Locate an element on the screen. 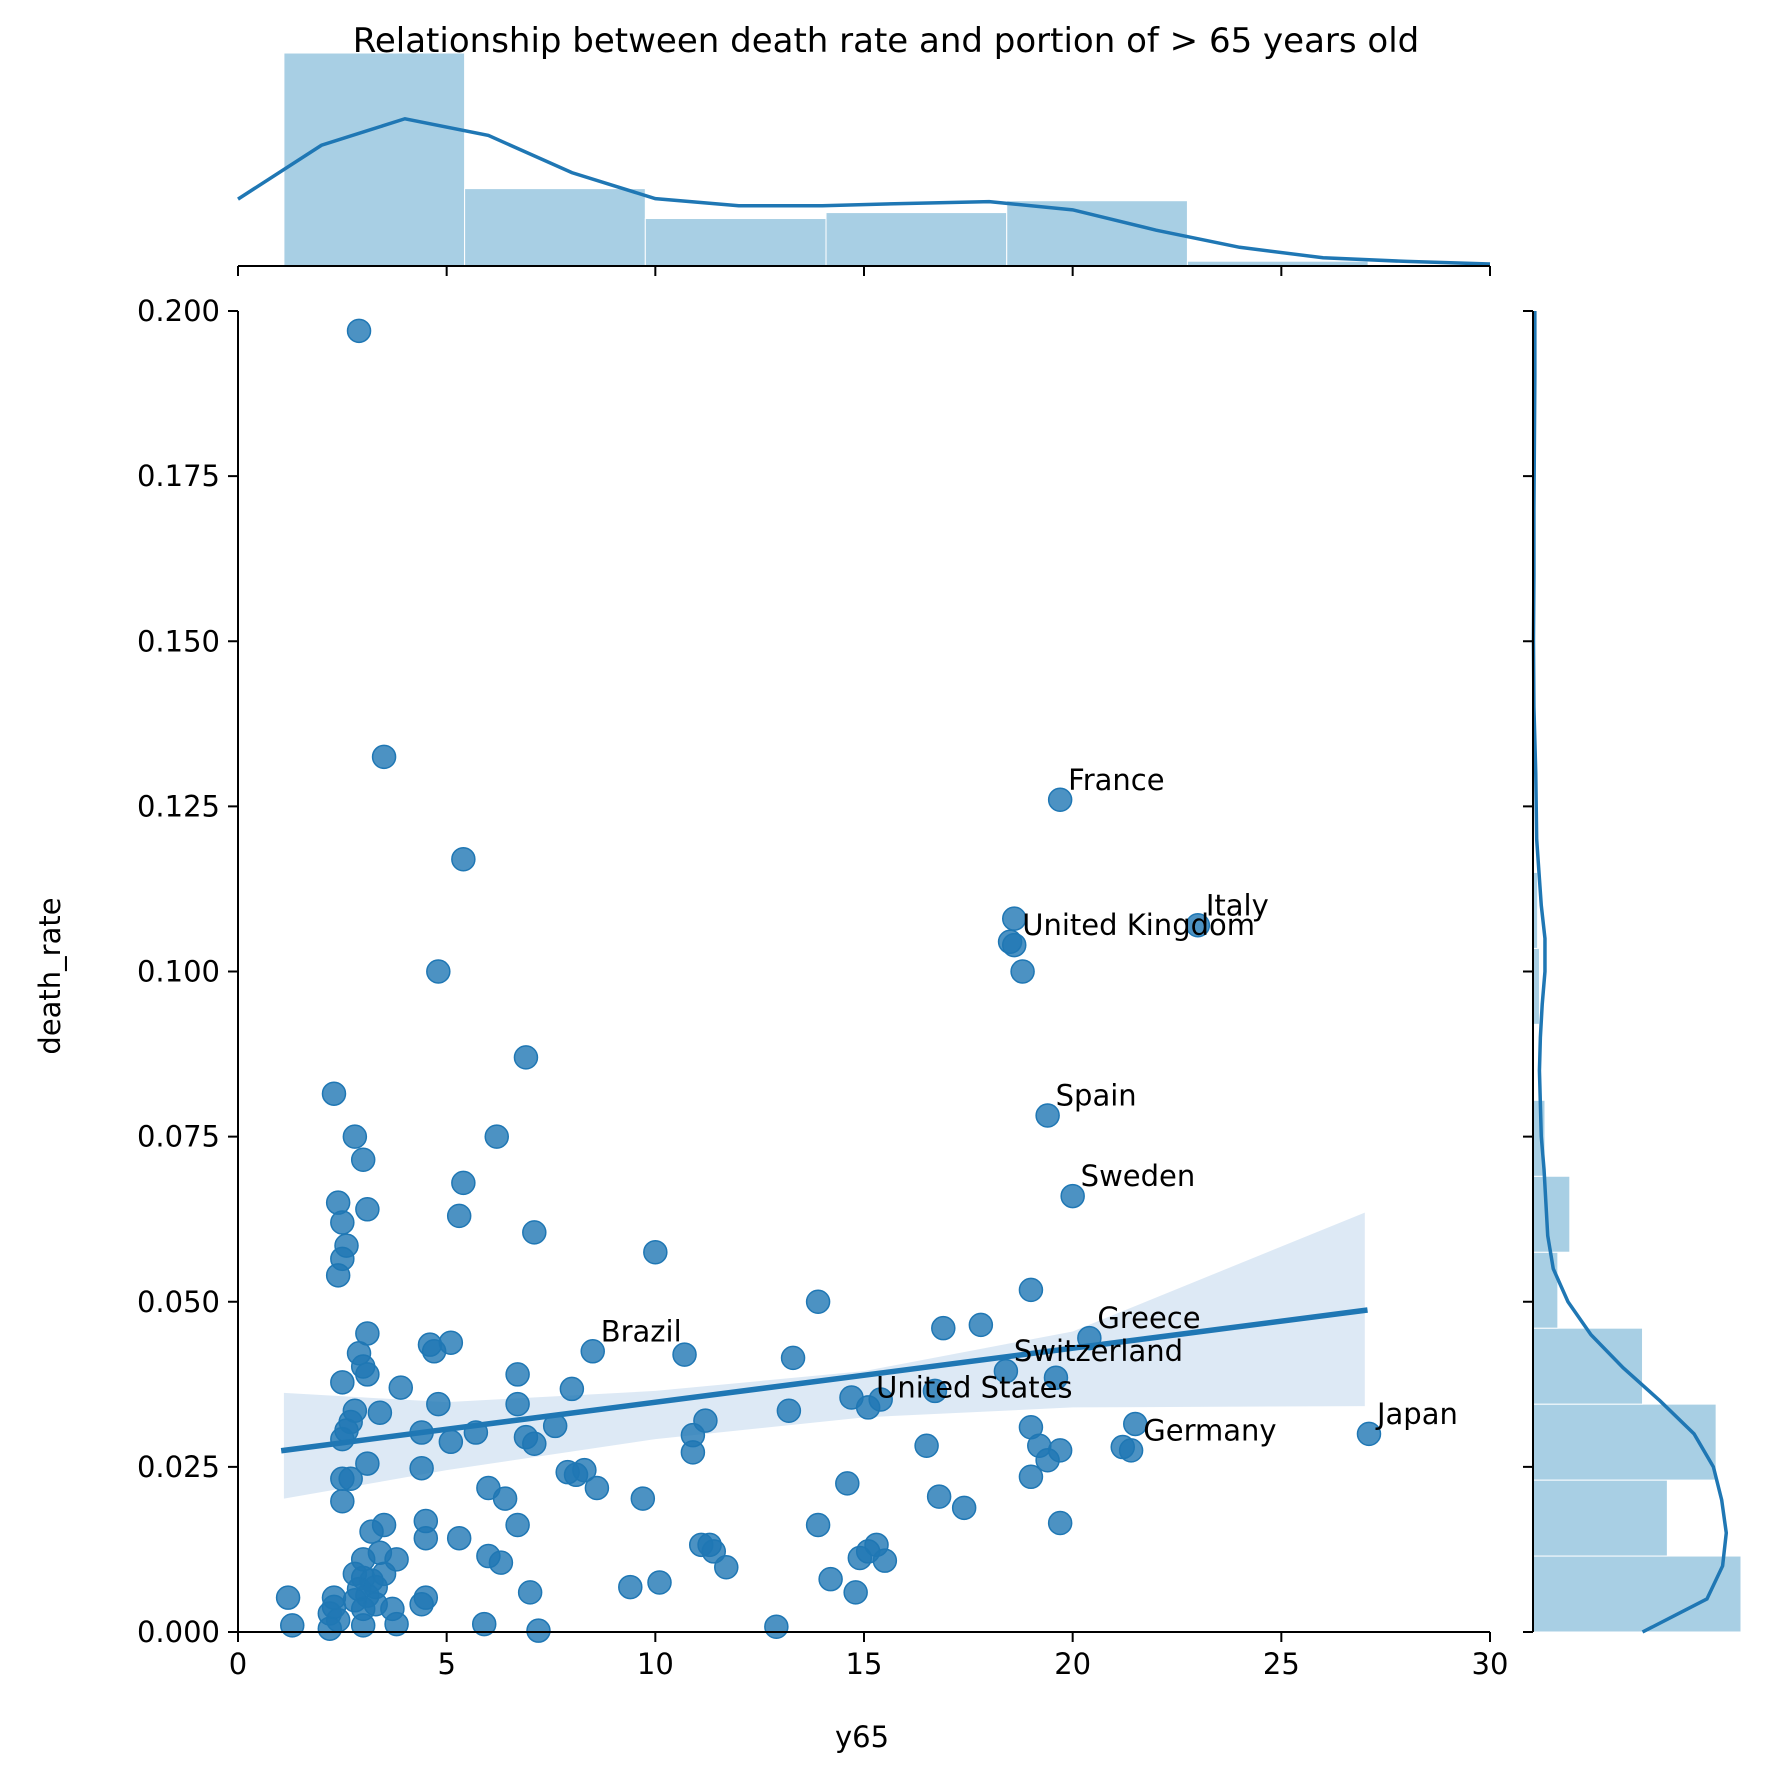 The image size is (1765, 1779). x-tick-label: 25 is located at coordinates (1281, 1664).